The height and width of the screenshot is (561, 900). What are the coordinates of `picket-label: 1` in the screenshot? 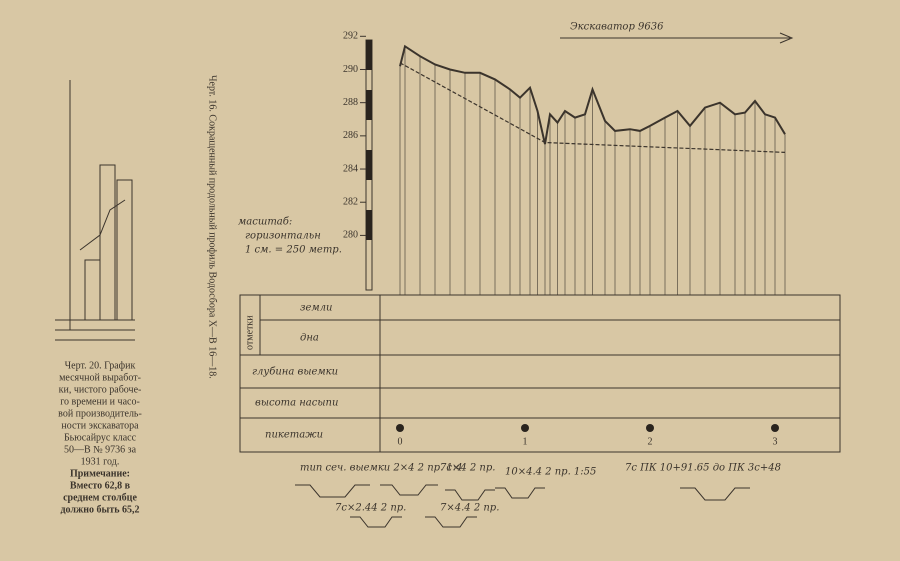 It's located at (525, 441).